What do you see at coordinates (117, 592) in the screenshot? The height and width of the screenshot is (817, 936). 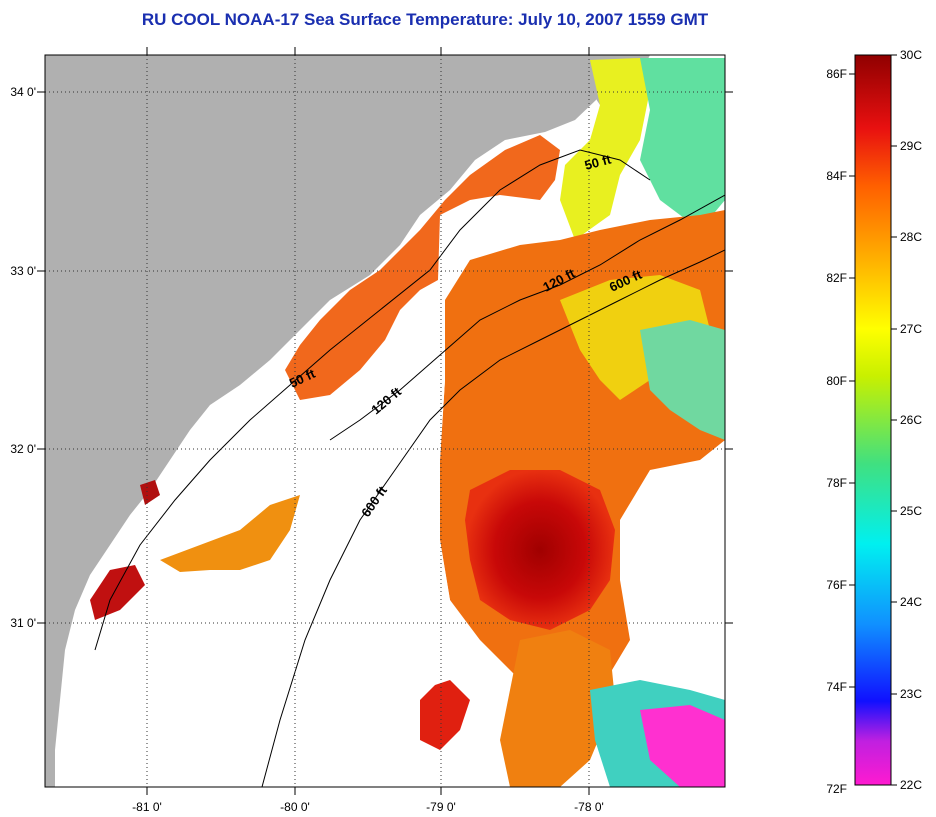 I see `sst-patch-coastal-red` at bounding box center [117, 592].